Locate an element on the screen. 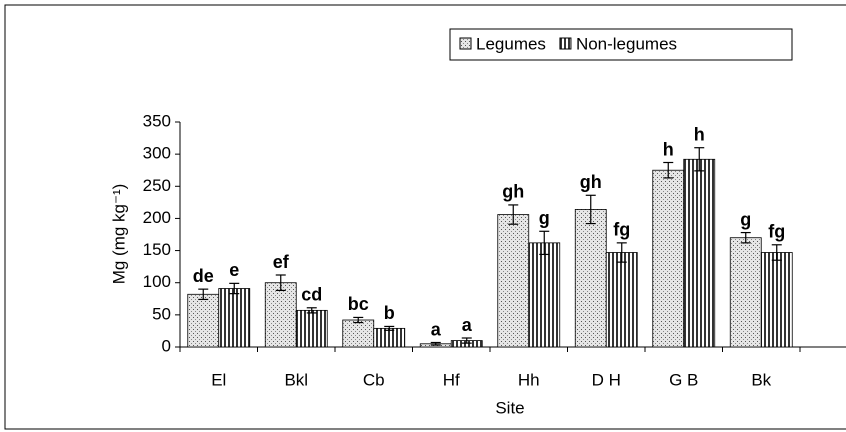 The image size is (846, 432). y-tick-label: 350 is located at coordinates (157, 120).